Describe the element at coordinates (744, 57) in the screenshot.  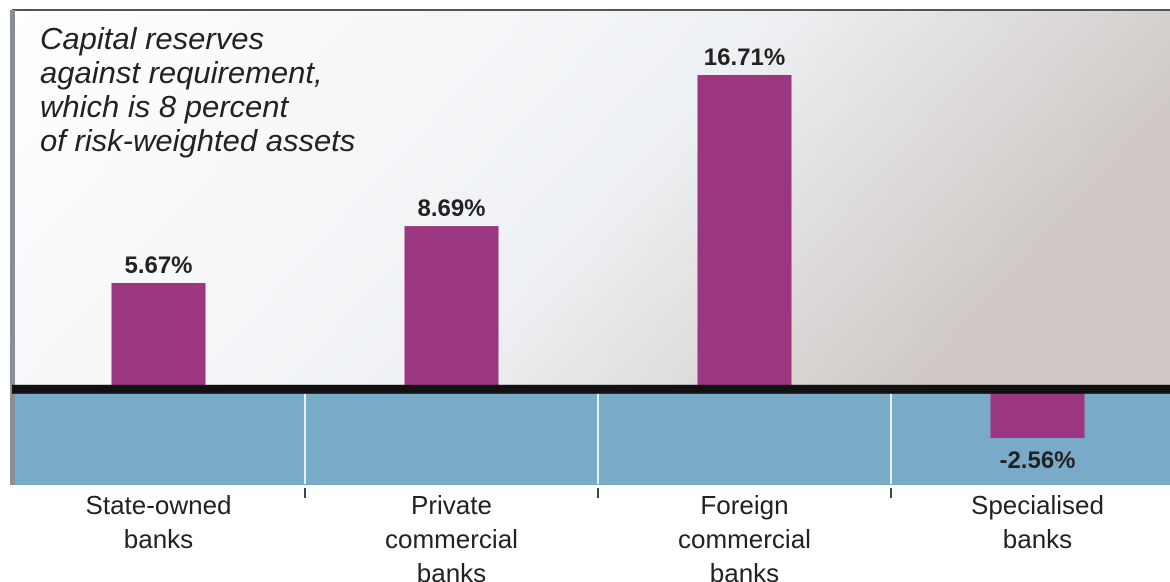
I see `value-label: 16.71%` at that location.